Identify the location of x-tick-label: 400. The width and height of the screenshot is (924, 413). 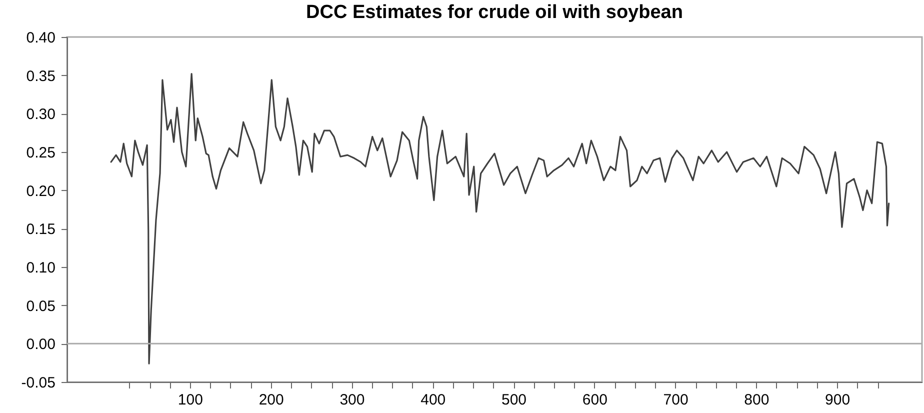
(433, 400).